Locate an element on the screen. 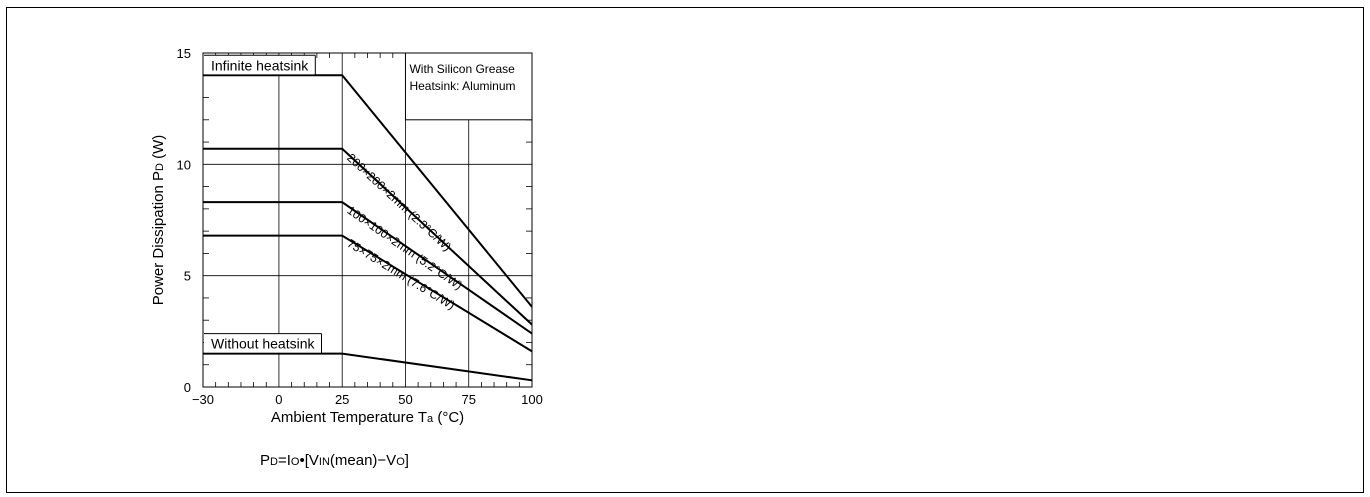  x-axis-title: Ambient Temperature Ta (°C) is located at coordinates (367, 417).